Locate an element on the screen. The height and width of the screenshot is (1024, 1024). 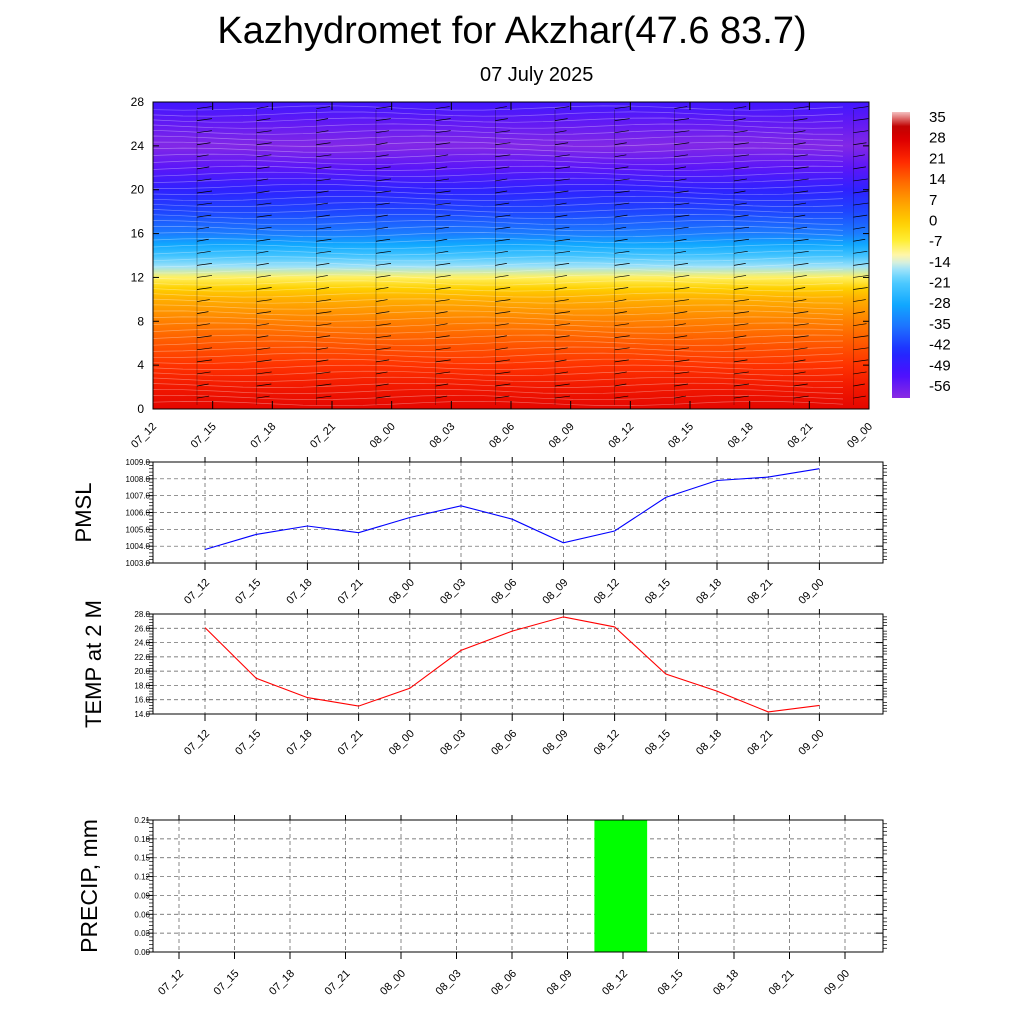
x-tick-label: 08_18 is located at coordinates (709, 592).